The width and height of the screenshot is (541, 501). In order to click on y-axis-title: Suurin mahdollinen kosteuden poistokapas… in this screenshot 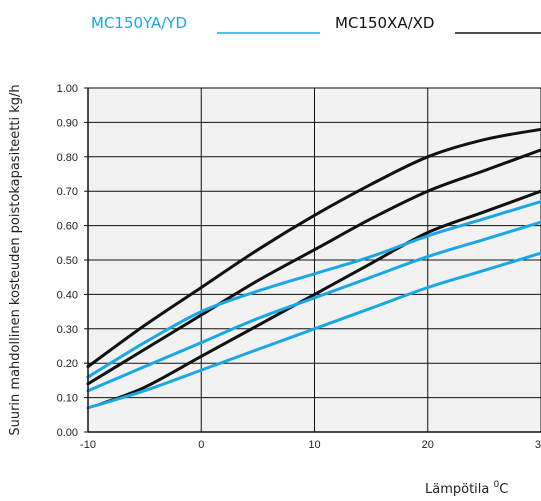, I will do `click(15, 259)`.